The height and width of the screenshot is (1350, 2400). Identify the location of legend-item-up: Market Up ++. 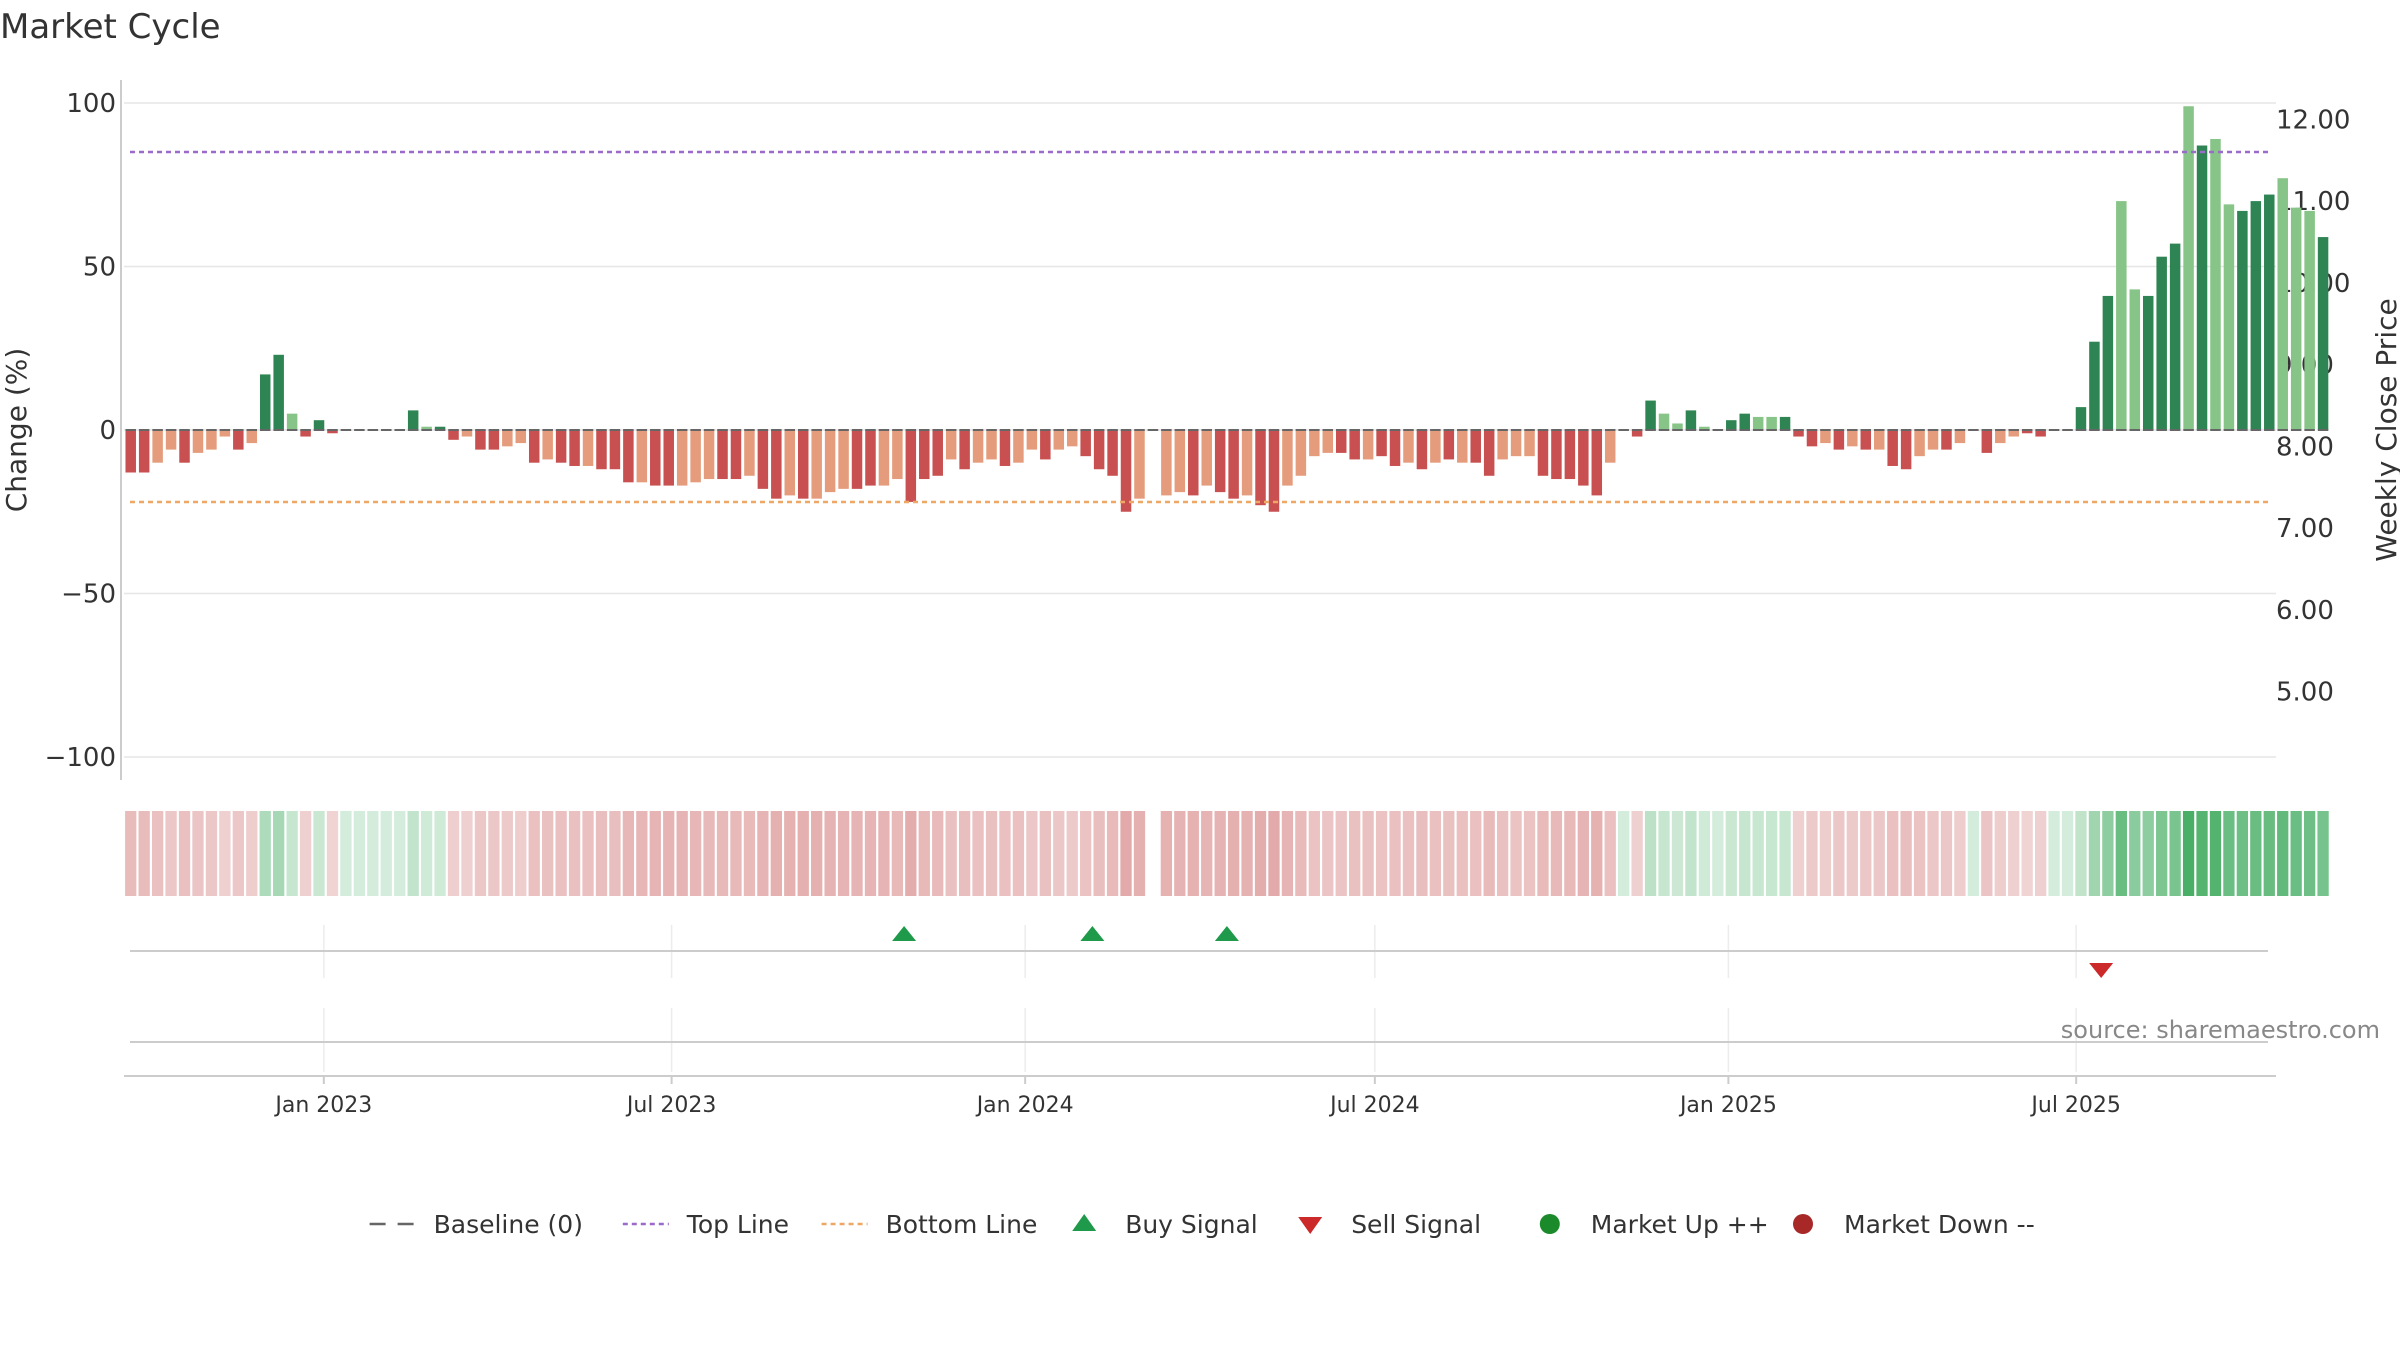
(1654, 1224).